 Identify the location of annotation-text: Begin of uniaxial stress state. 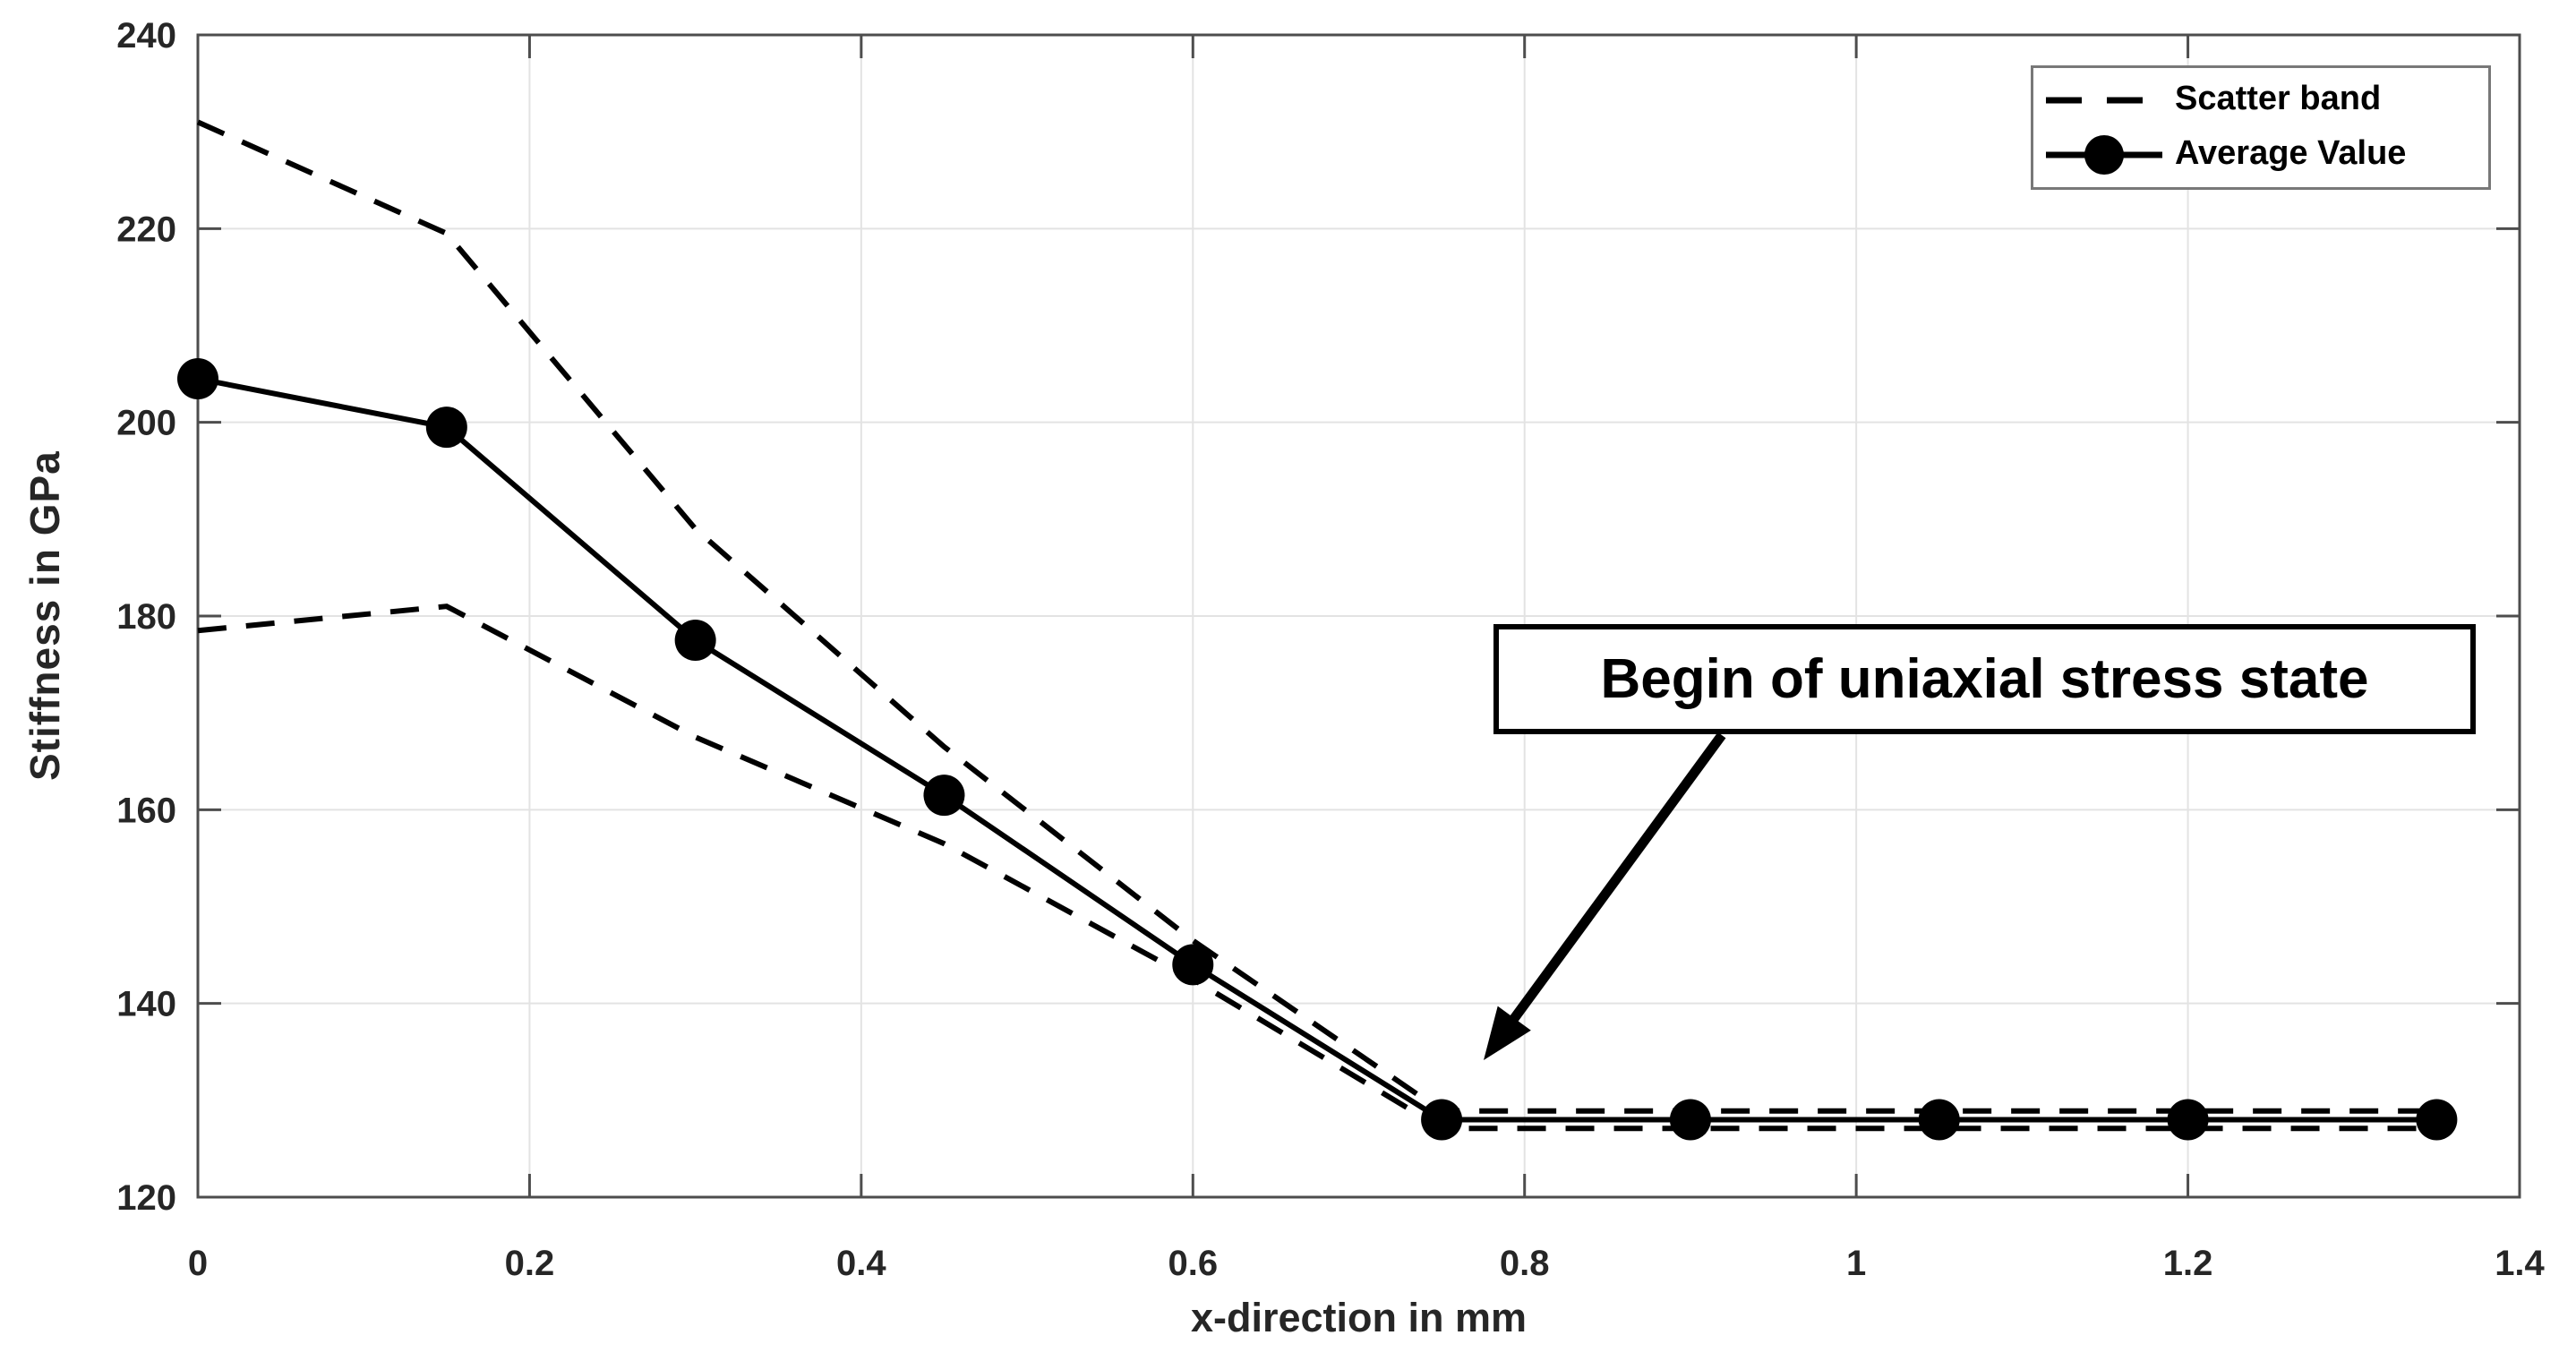
(1985, 679).